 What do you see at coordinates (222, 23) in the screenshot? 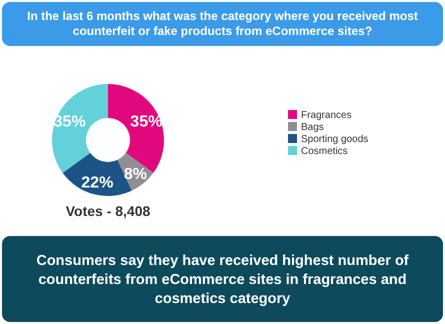
I see `chart-title: In the last 6 months what was the category where you received most counterfeit or fake products from eCommerce sites?` at bounding box center [222, 23].